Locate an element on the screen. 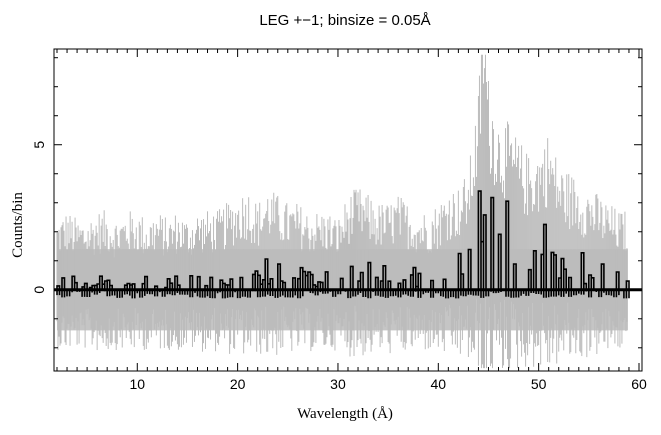  x-tick-label: 40 is located at coordinates (439, 384).